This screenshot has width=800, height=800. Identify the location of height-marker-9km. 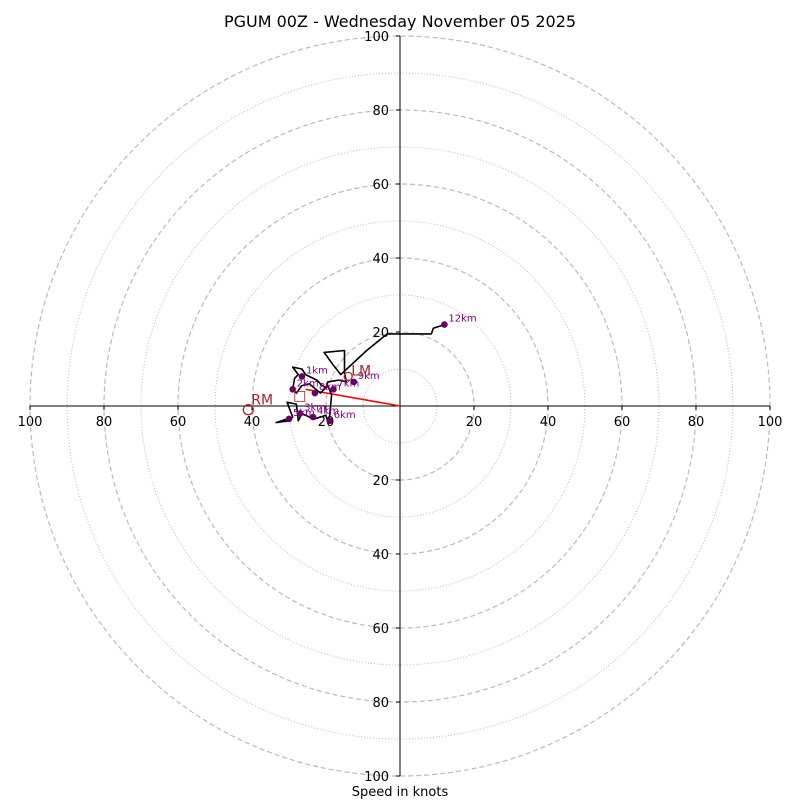
(354, 382).